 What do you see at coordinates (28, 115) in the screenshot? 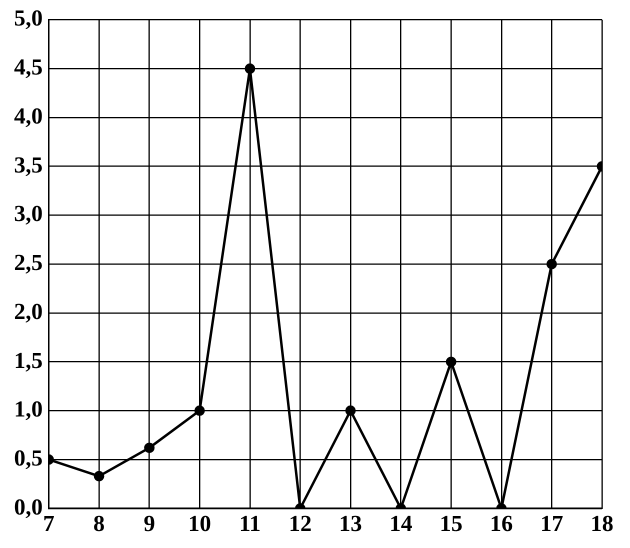
I see `y-tick-label: 4,0` at bounding box center [28, 115].